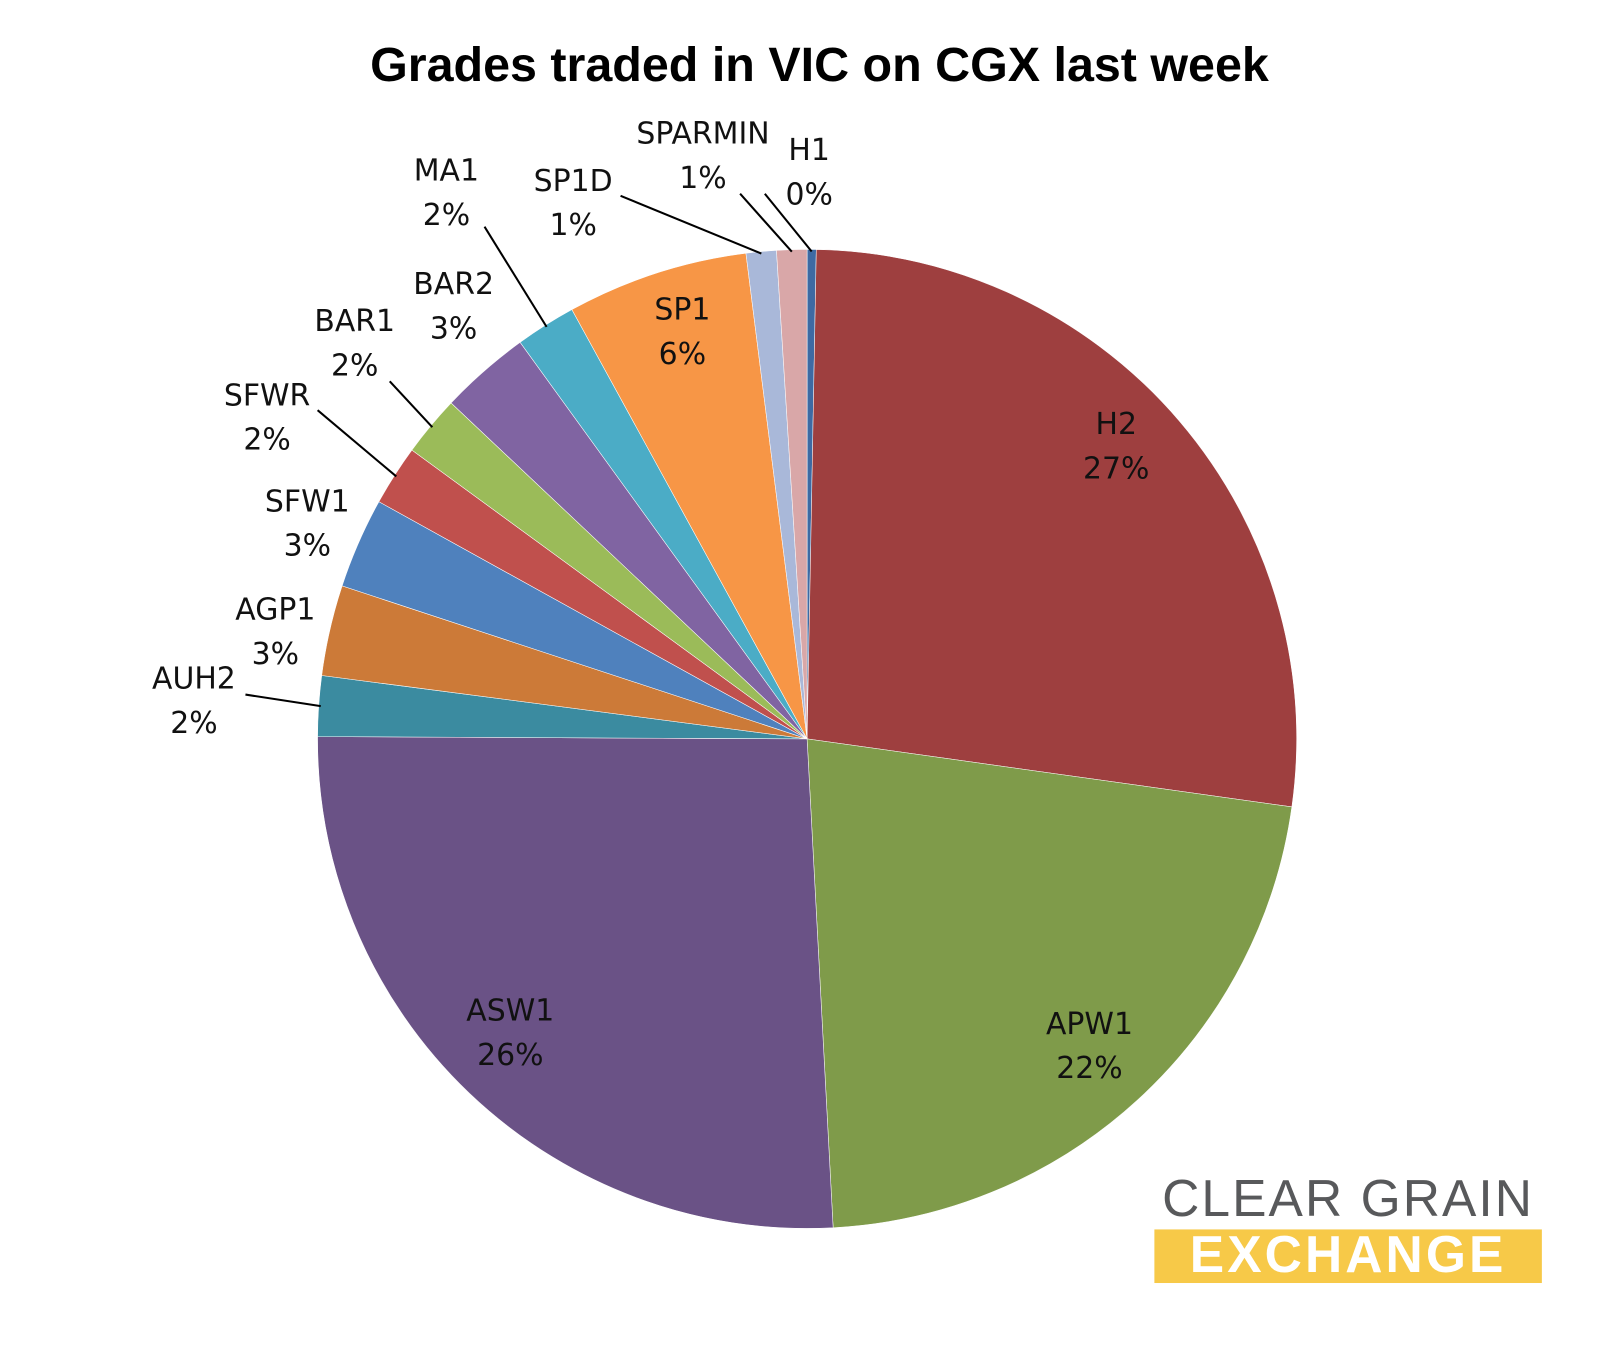 This screenshot has width=1608, height=1350. Describe the element at coordinates (573, 181) in the screenshot. I see `slice-label: SP1D` at that location.